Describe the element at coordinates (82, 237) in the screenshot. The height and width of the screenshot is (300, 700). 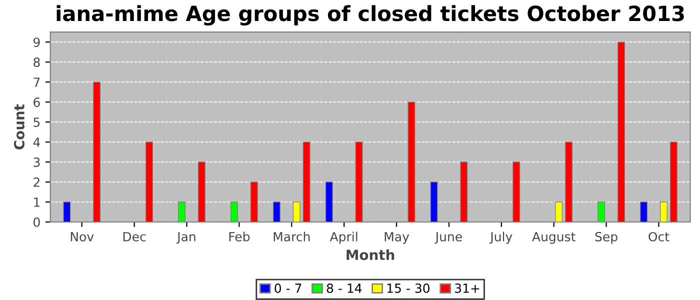
I see `x-tick-label: Nov` at that location.